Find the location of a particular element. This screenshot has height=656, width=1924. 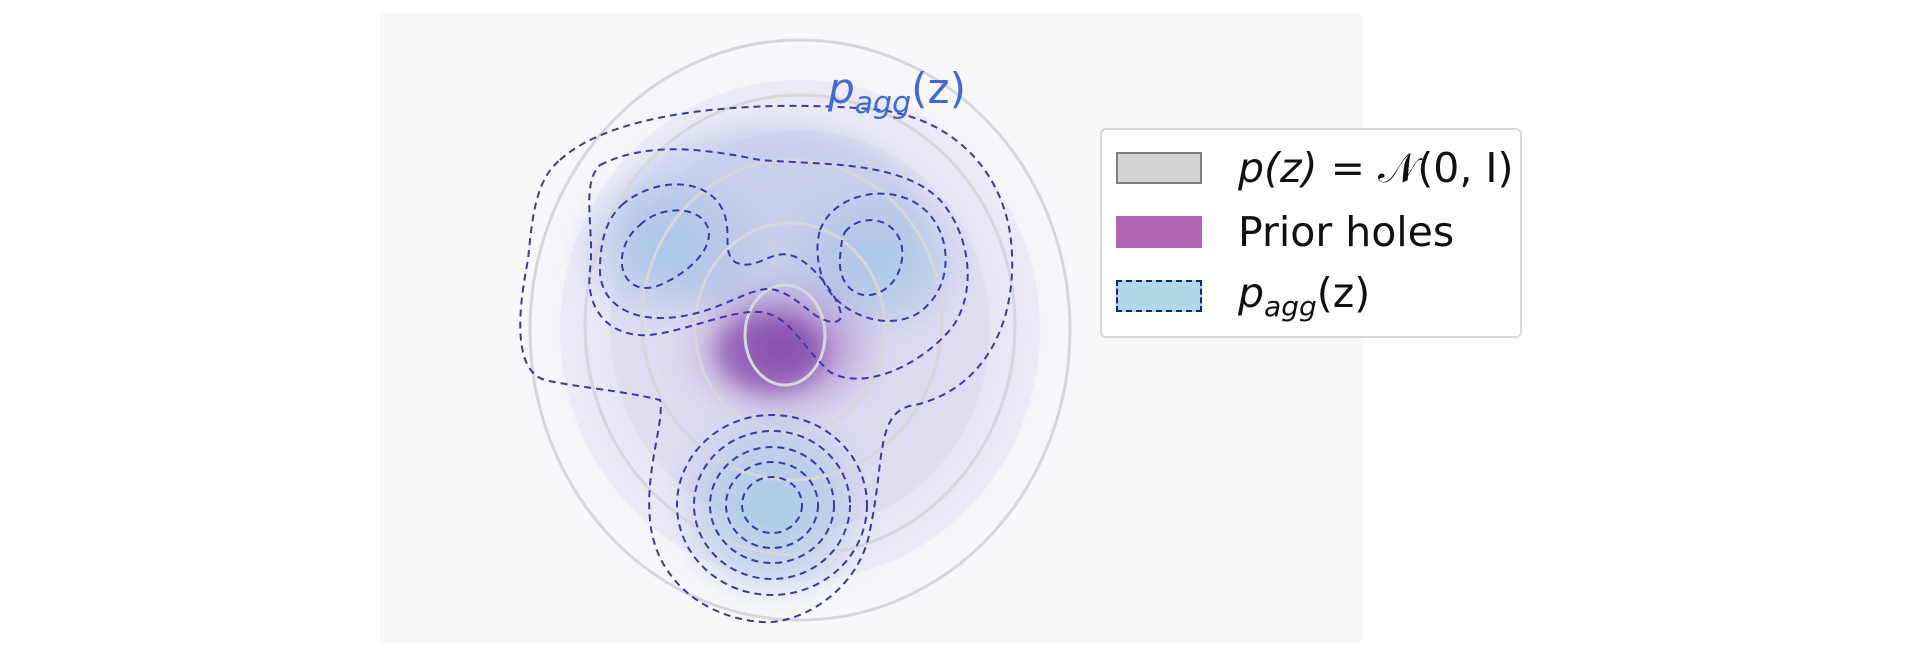

aggregate-posterior-swatch is located at coordinates (1159, 296).